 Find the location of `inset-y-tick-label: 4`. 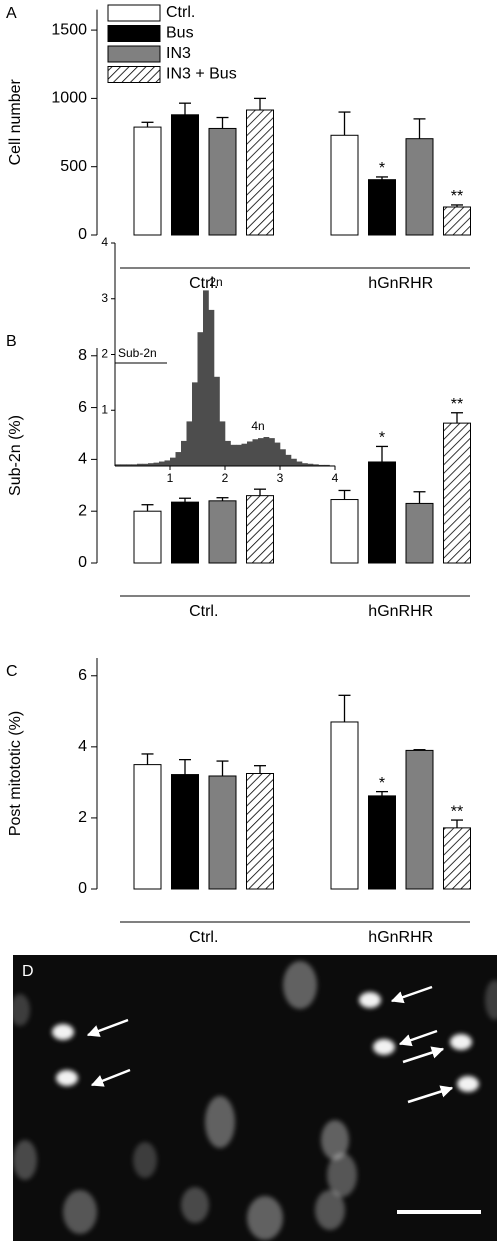

inset-y-tick-label: 4 is located at coordinates (104, 242).